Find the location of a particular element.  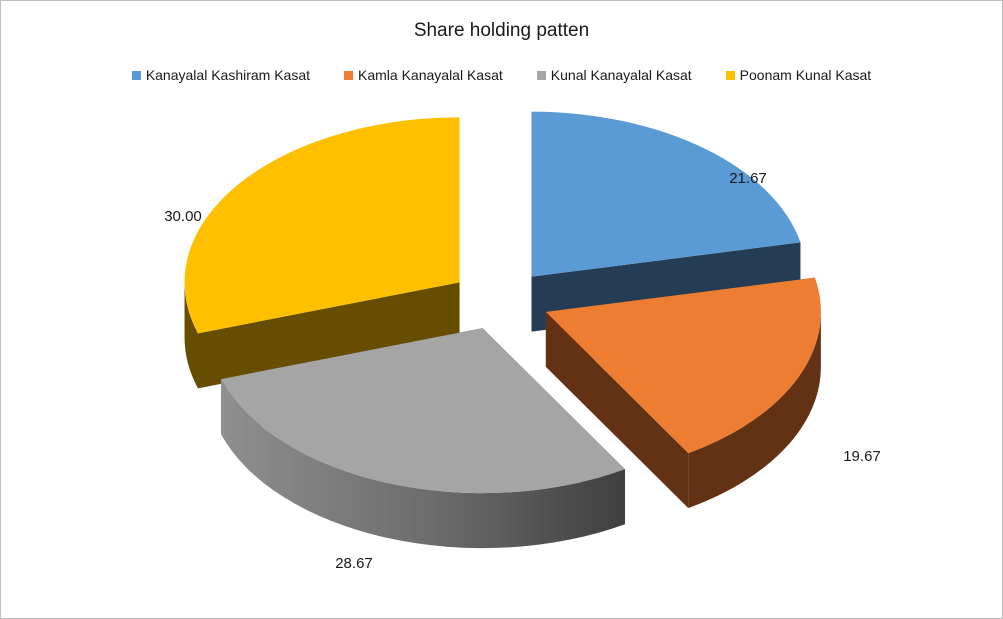

legend-item-kanayalal: Kanayalal Kashiram Kasat is located at coordinates (221, 75).